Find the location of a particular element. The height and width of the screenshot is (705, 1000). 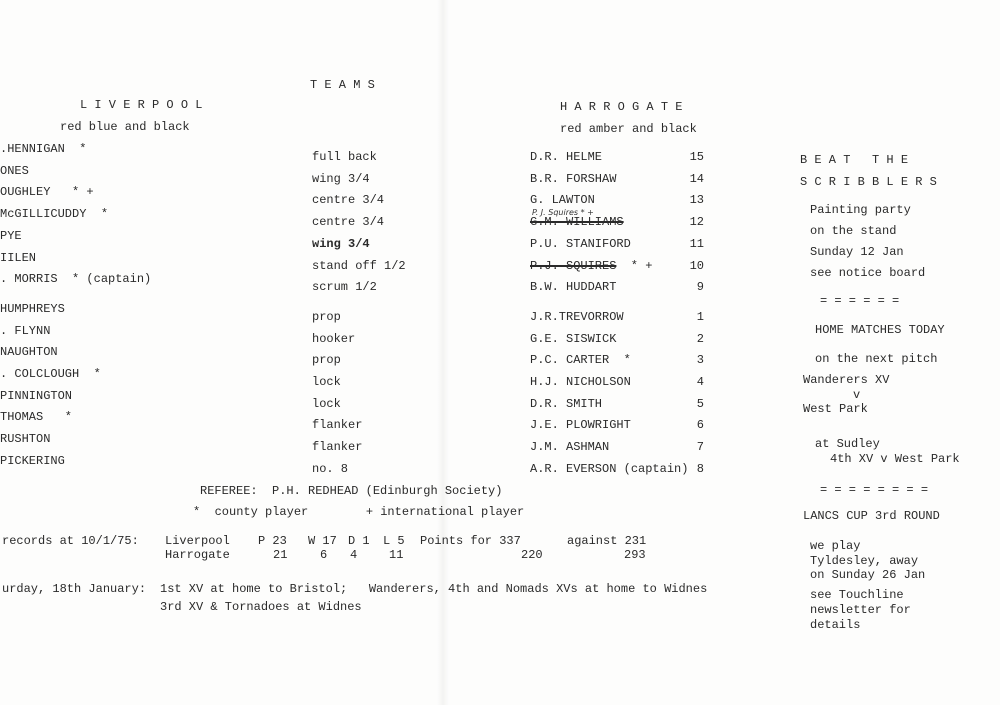

record-won: W 17 is located at coordinates (322, 541).